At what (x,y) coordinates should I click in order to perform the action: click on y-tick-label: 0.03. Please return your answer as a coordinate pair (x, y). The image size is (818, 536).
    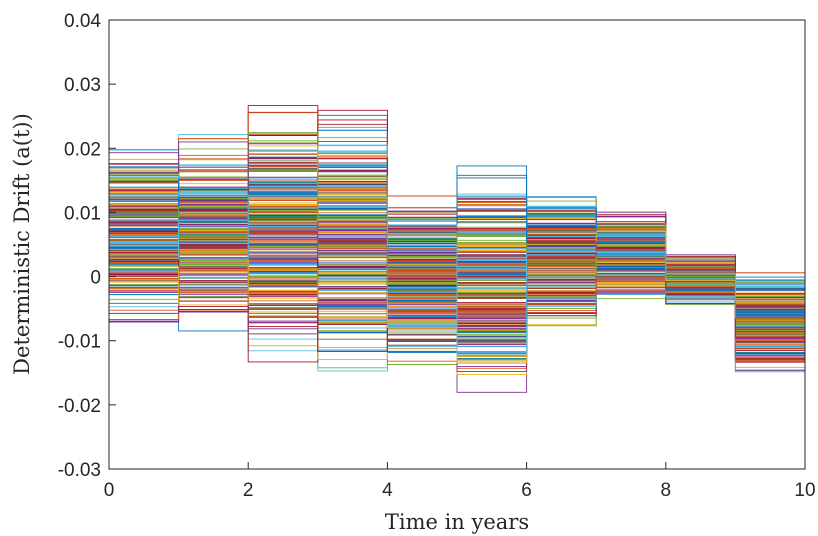
    Looking at the image, I should click on (82, 85).